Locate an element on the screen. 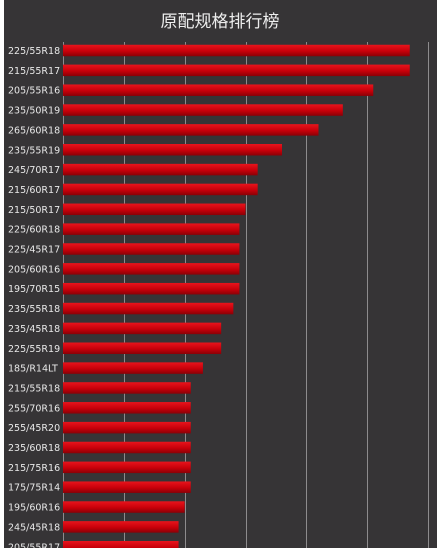 This screenshot has height=548, width=441. category-label-255/70R16: 255/70R16 is located at coordinates (34, 408).